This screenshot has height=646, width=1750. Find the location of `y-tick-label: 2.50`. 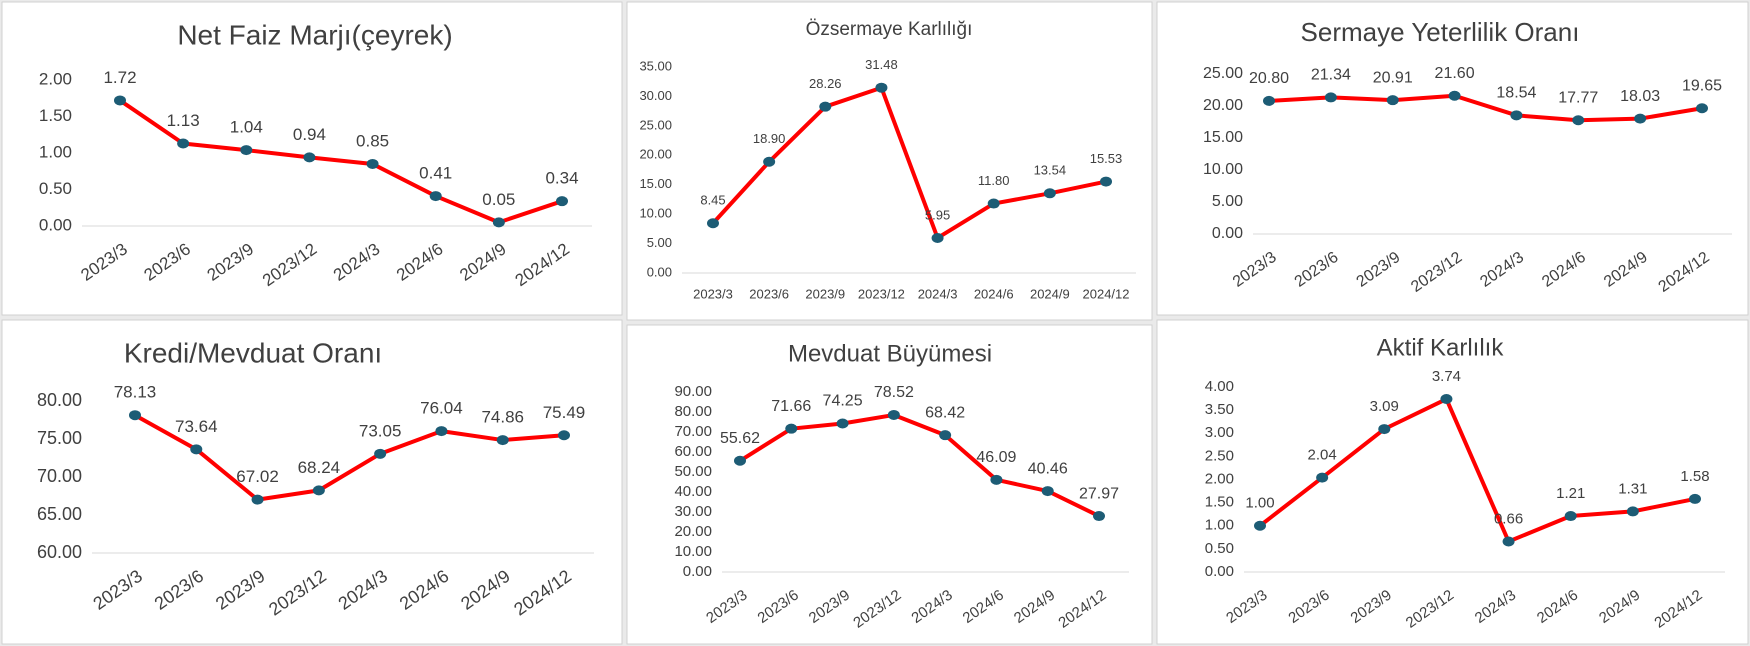

y-tick-label: 2.50 is located at coordinates (1219, 455).